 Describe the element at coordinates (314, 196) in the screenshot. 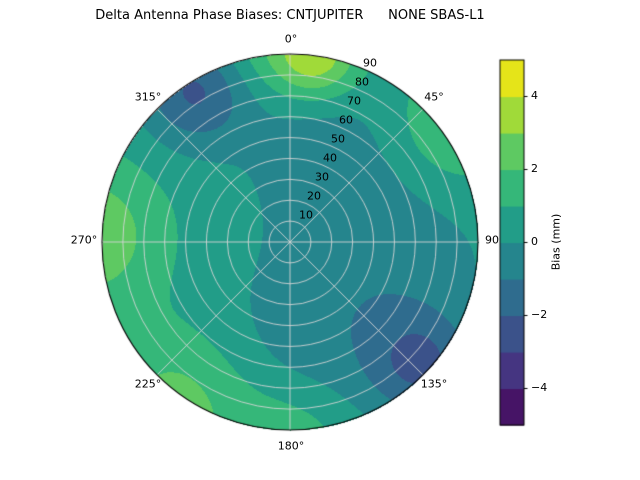

I see `r-tick-20: 20` at that location.